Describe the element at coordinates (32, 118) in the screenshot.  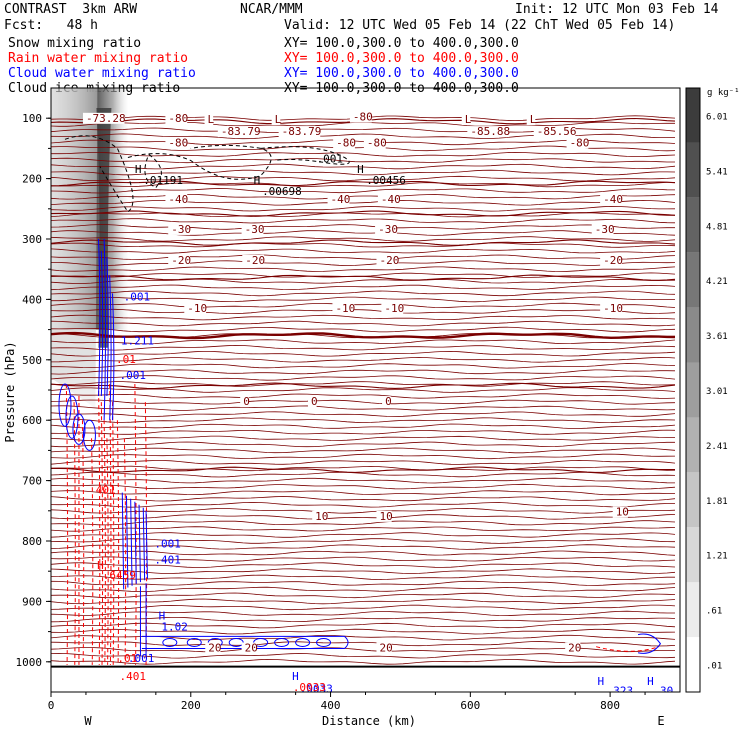
I see `y-tick-label: 100` at that location.